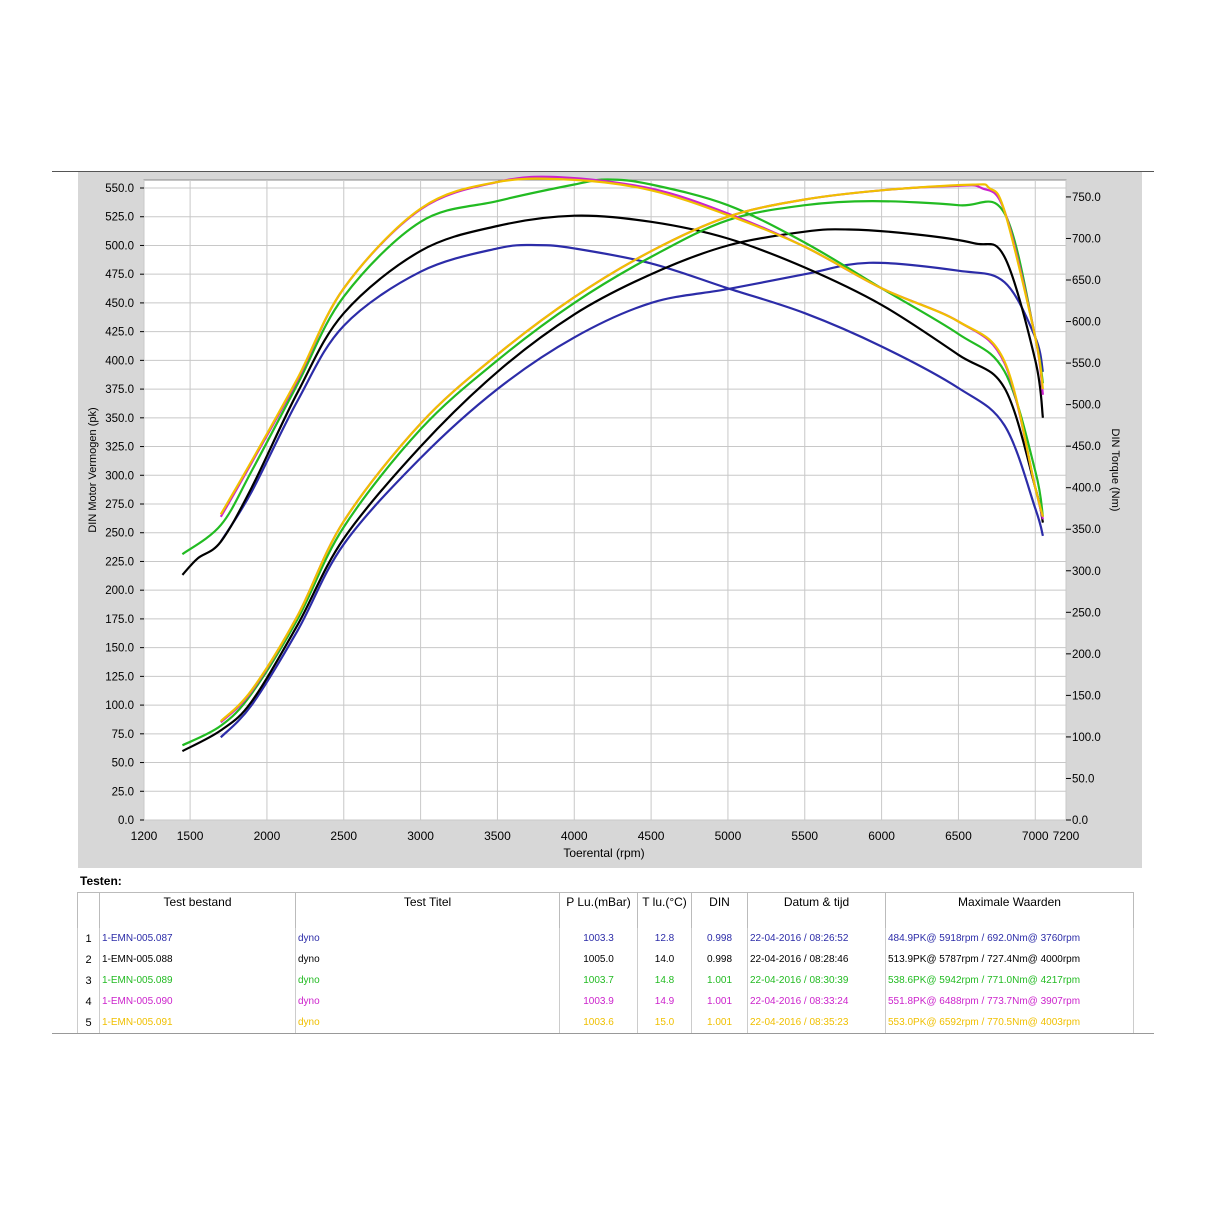 This screenshot has width=1206, height=1206. I want to click on test-row-number: 1, so click(88, 938).